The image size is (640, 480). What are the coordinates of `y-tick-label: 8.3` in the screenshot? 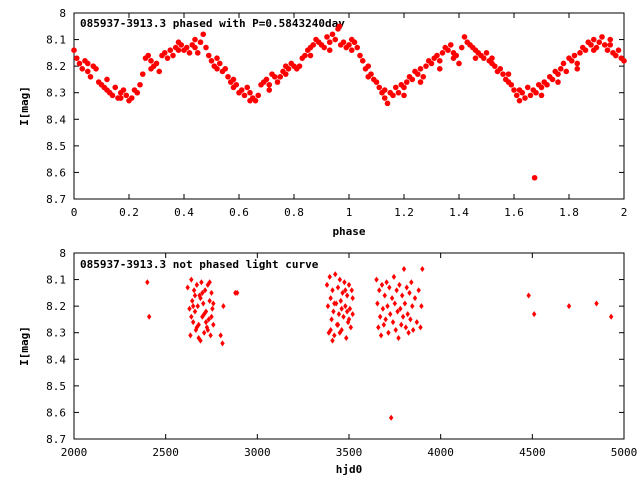 It's located at (56, 93).